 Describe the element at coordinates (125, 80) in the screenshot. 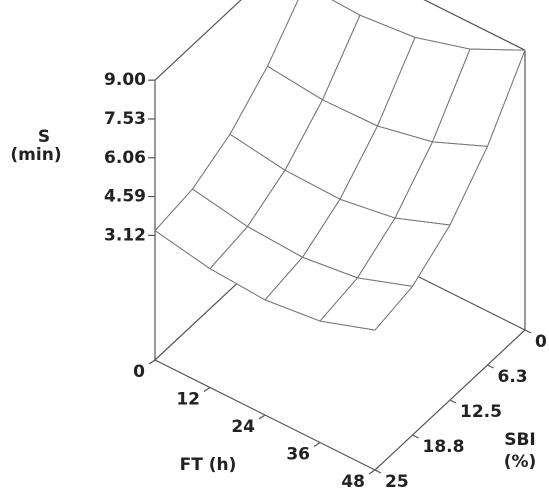

I see `z-tick-label: 9.00` at that location.